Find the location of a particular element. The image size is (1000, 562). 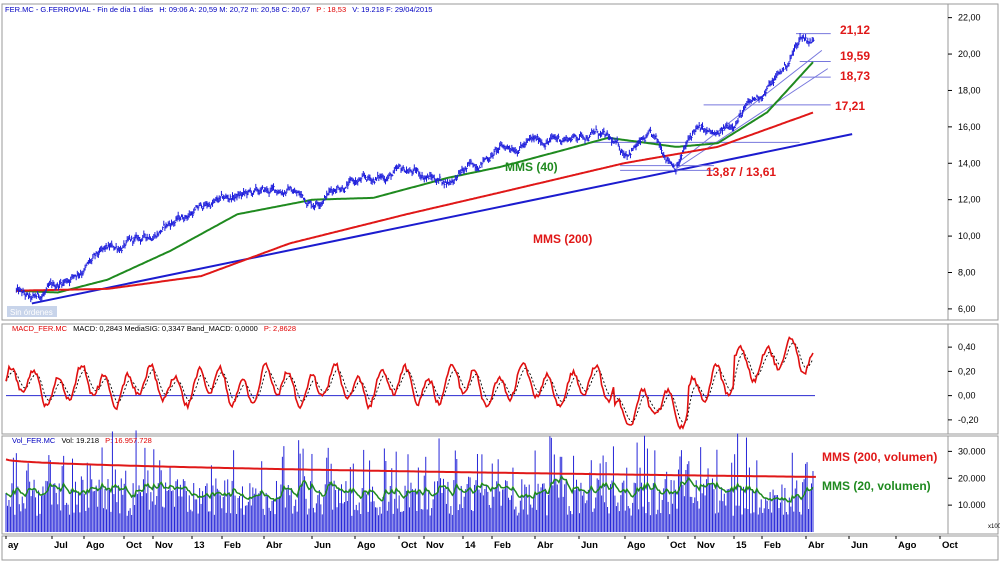

volume-y-tick-label: 10.000 is located at coordinates (972, 505).